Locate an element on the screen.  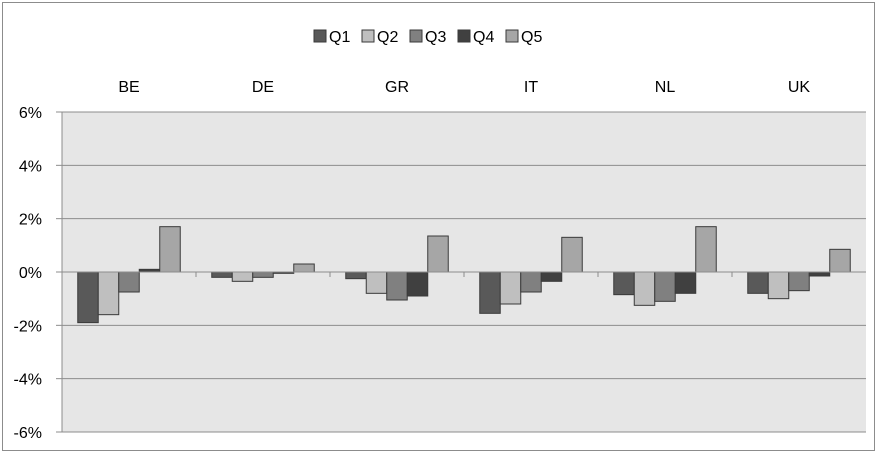
category-label: UK is located at coordinates (799, 87).